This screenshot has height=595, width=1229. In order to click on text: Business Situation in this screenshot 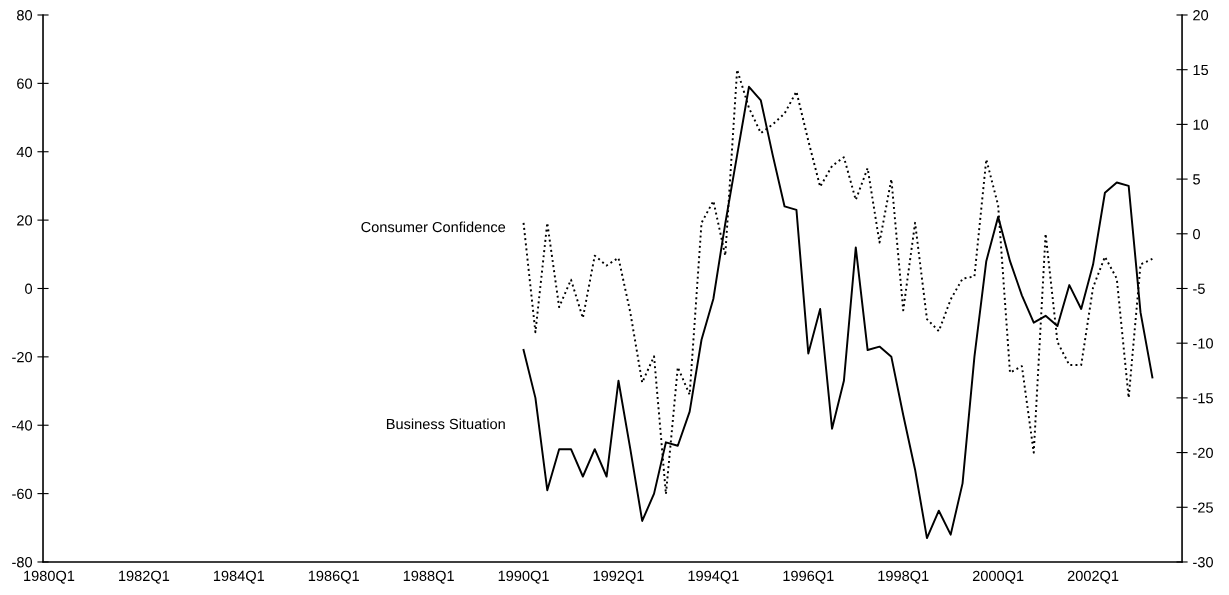, I will do `click(445, 424)`.